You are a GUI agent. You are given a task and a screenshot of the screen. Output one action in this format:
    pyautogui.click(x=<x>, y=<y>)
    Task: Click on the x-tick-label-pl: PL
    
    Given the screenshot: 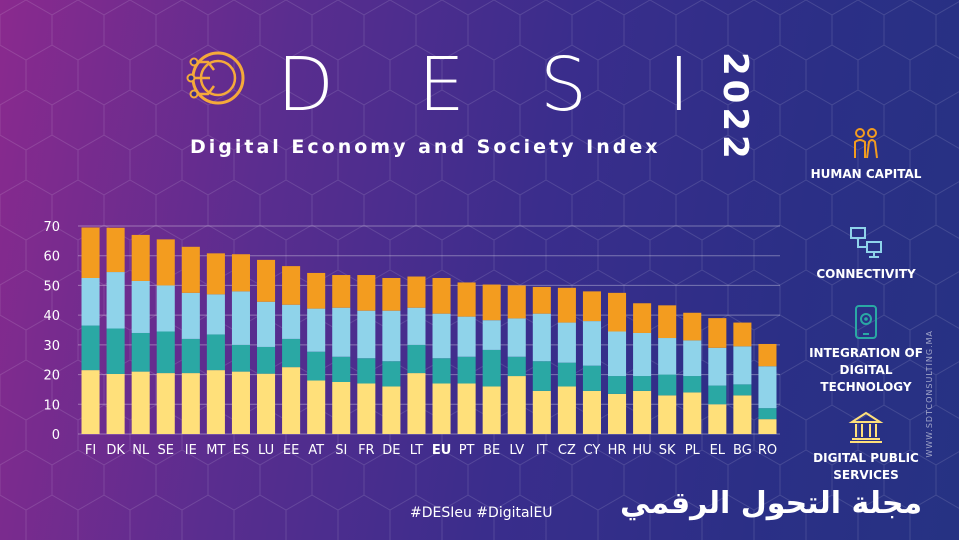 What is the action you would take?
    pyautogui.click(x=693, y=450)
    